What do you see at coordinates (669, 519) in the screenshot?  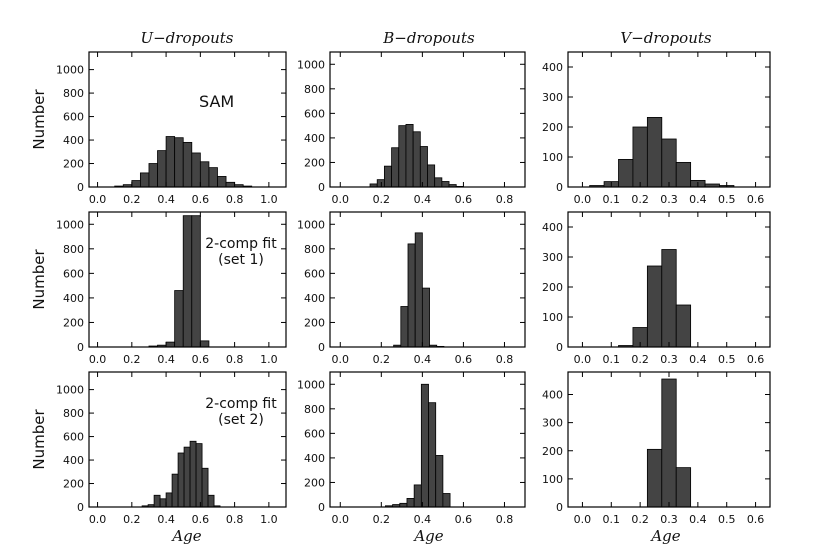 I see `x-tick-label: 0.3` at bounding box center [669, 519].